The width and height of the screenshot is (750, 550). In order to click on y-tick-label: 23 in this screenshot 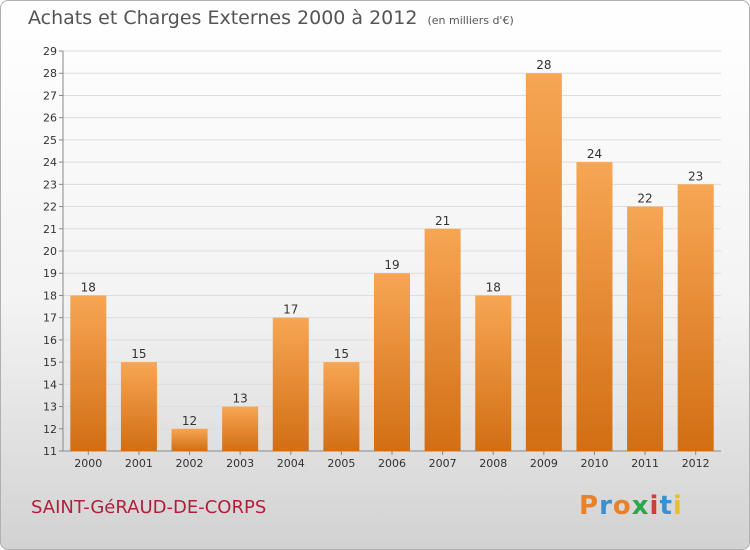, I will do `click(50, 184)`.